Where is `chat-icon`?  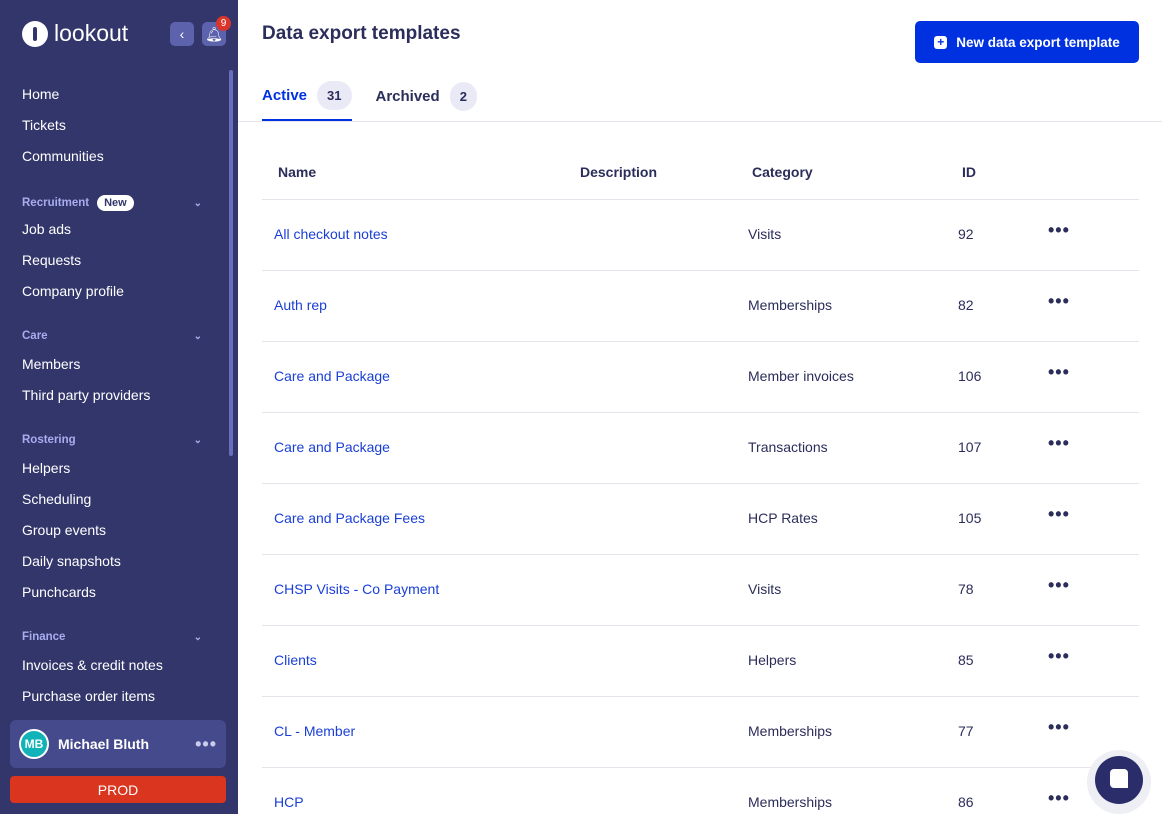
chat-icon is located at coordinates (1119, 780).